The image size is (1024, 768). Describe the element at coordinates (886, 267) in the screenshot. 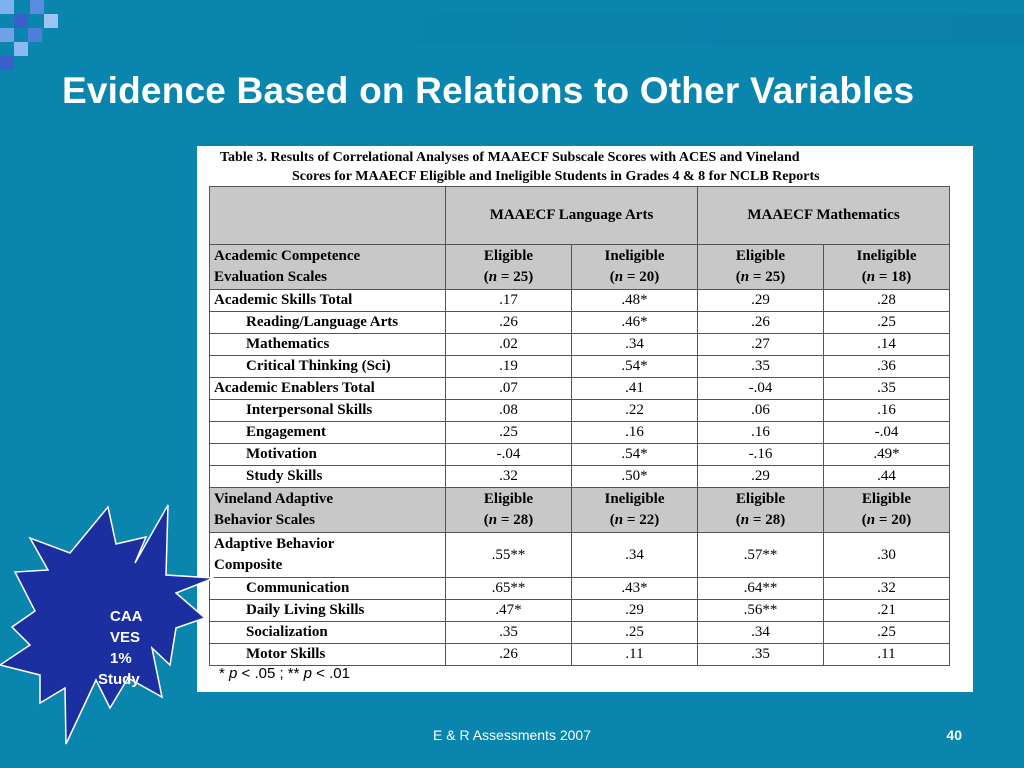

I see `aces-col-header: Ineligible (n = 18)` at that location.